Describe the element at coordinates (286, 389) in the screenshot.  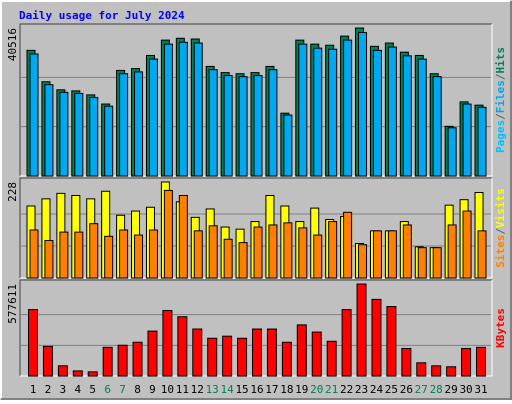
I see `x-tick-label: 18` at that location.